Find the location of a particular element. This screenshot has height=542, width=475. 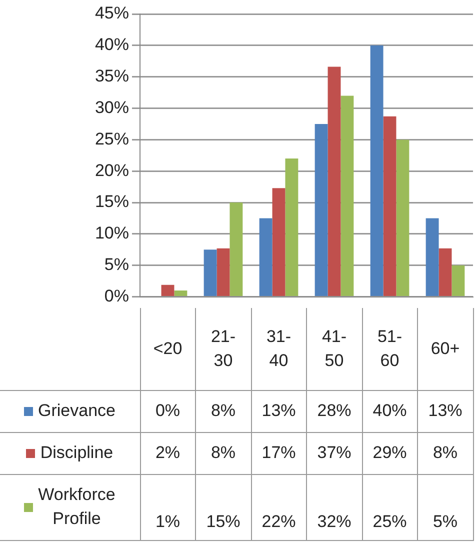

data-label: 28% is located at coordinates (334, 411).